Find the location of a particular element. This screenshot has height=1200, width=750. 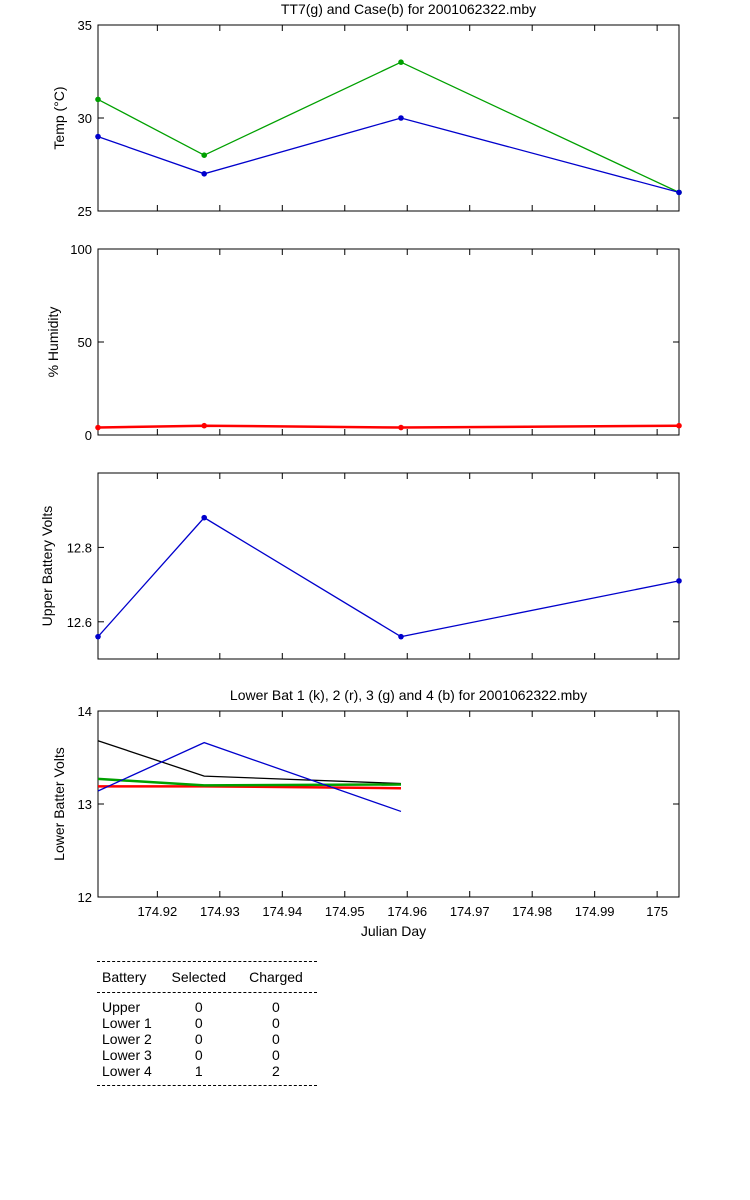

x-tick-label: 174.95 is located at coordinates (345, 911).